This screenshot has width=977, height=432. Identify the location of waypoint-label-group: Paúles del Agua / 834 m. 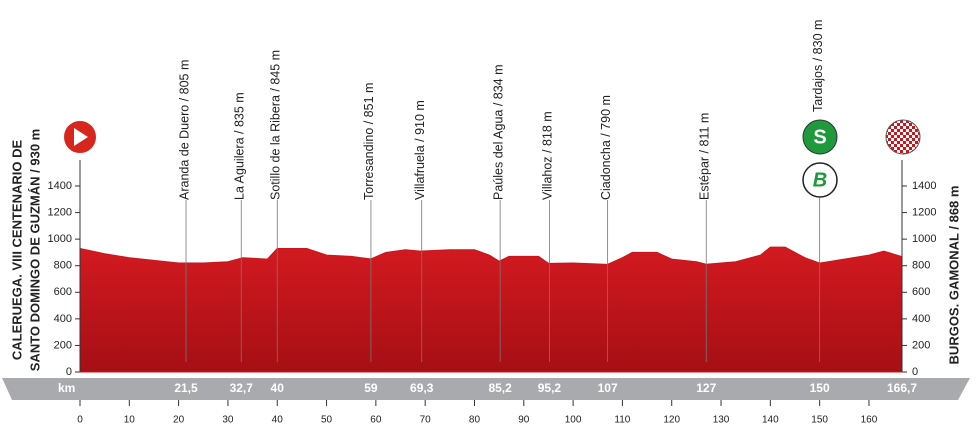
(498, 132).